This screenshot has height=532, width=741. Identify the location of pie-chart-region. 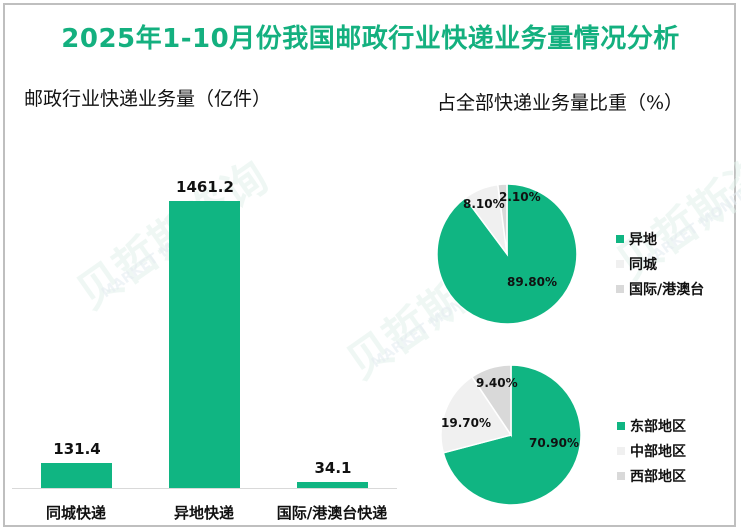
(511, 435).